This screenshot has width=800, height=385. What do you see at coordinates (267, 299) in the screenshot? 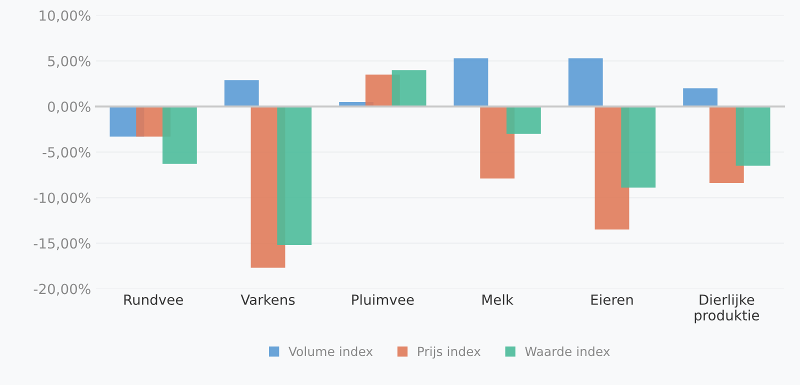
I see `x-tick-label: Varkens` at bounding box center [267, 299].